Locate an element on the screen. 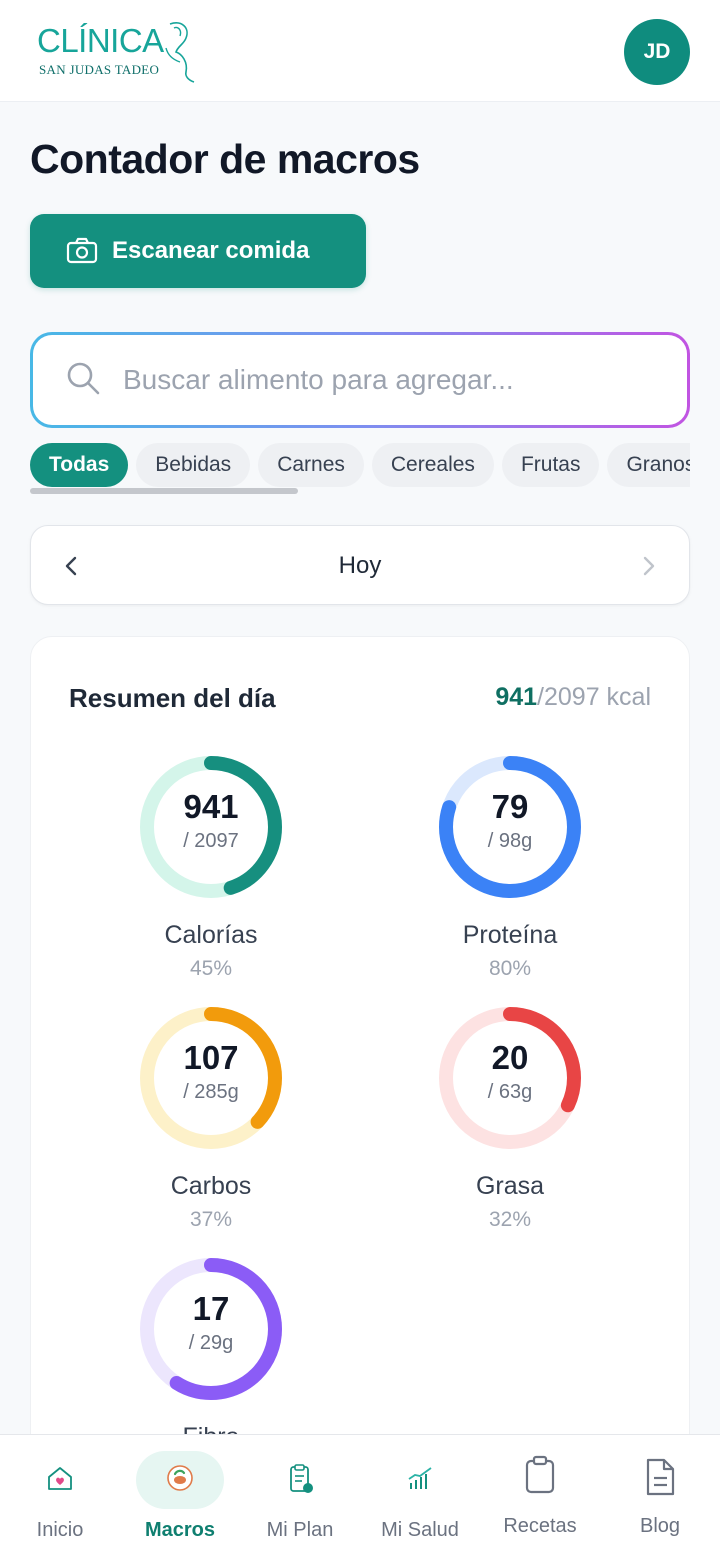  nav-mi-salud-label: Mi Salud is located at coordinates (420, 1530).